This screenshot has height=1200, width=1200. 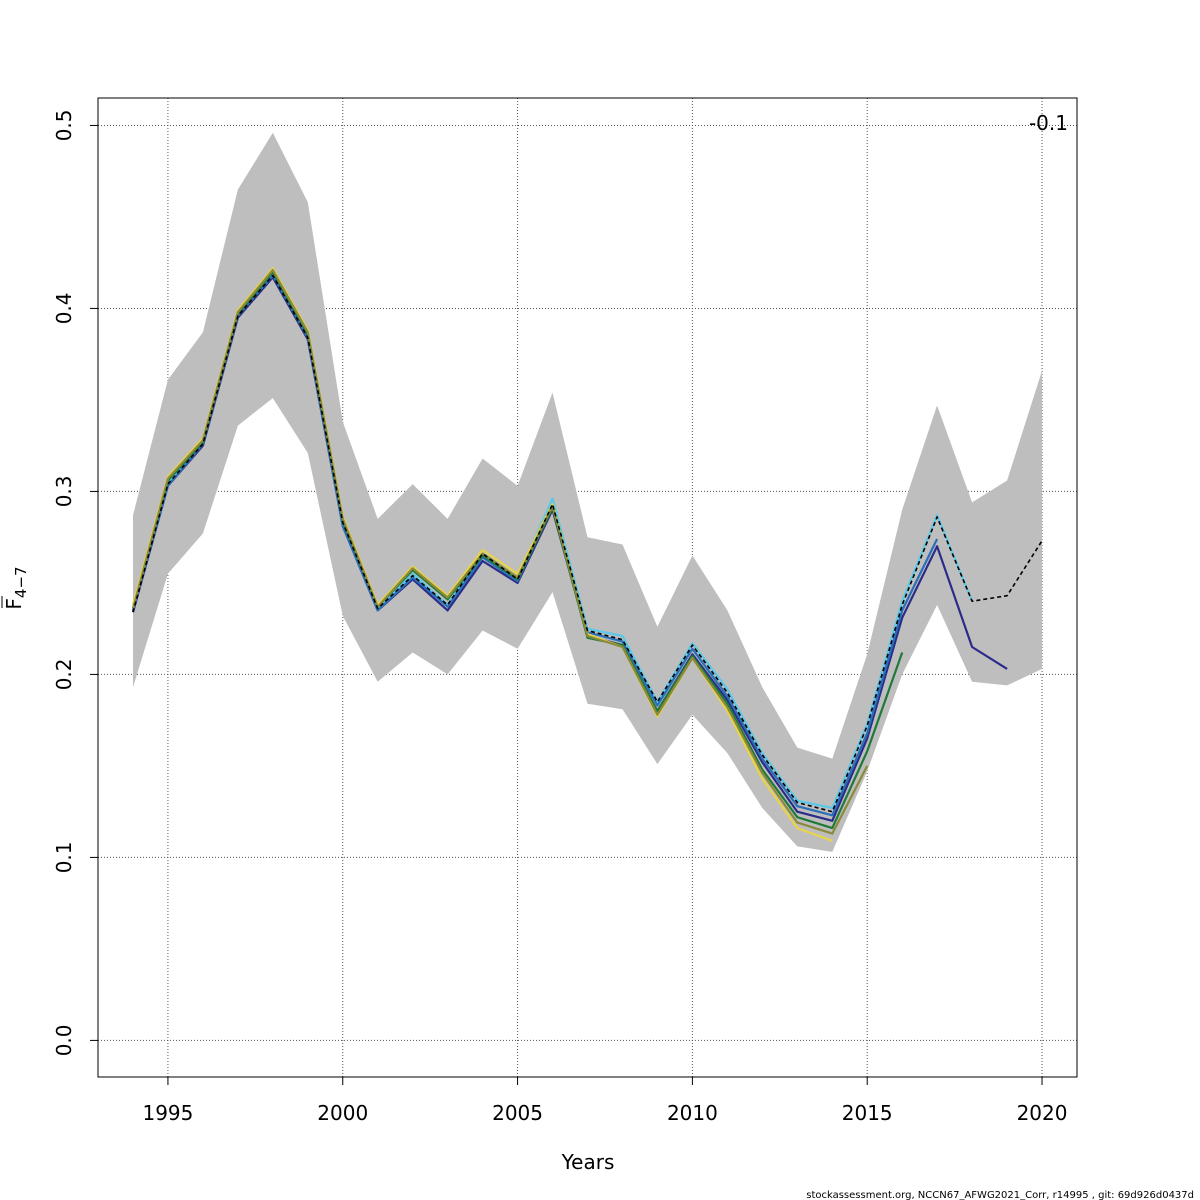 I want to click on y-tick-label: 0.3, so click(x=64, y=491).